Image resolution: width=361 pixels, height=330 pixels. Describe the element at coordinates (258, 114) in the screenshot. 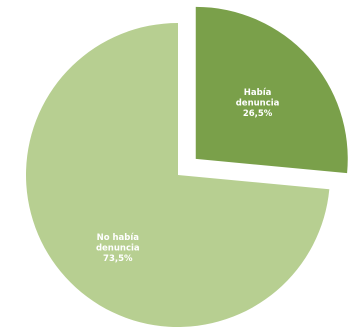

I see `pie-slice-value: 26,5%` at that location.